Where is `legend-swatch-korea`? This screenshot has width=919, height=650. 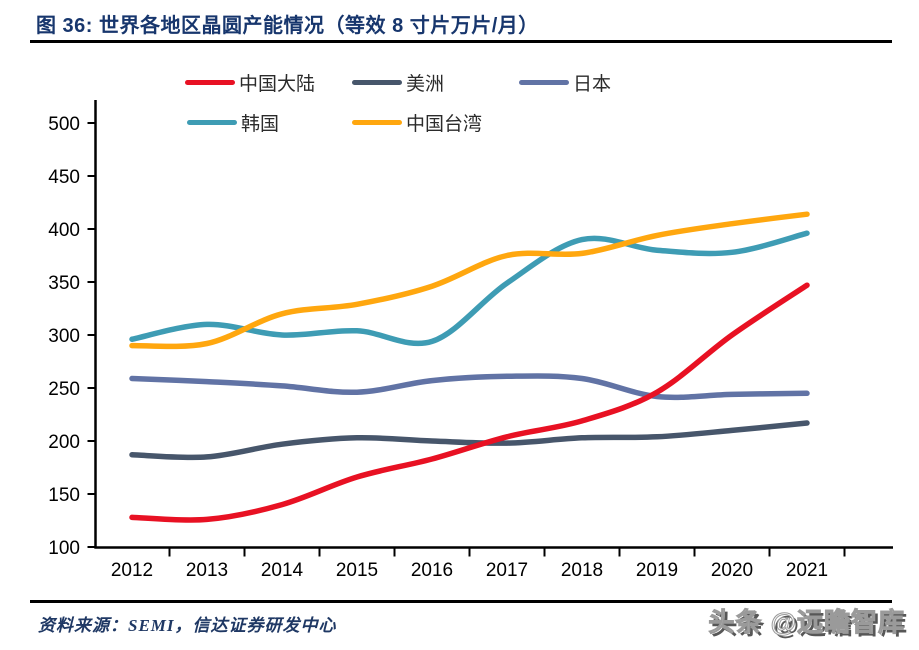
legend-swatch-korea is located at coordinates (212, 122).